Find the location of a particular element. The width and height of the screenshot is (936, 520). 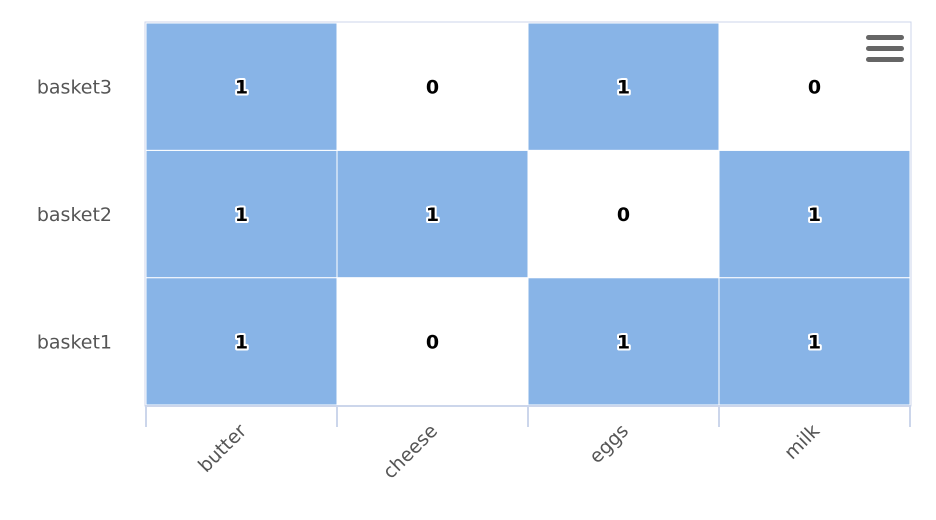

x-tick-label: cheese is located at coordinates (410, 451).